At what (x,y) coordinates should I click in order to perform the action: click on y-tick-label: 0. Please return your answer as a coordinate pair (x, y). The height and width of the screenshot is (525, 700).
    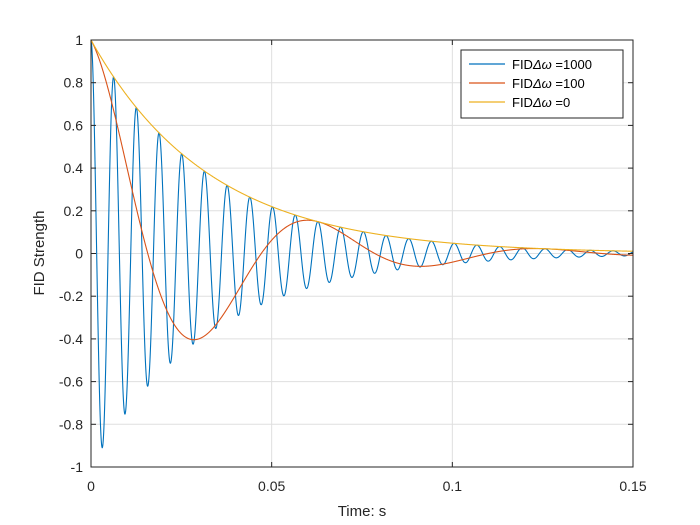
    Looking at the image, I should click on (79, 254).